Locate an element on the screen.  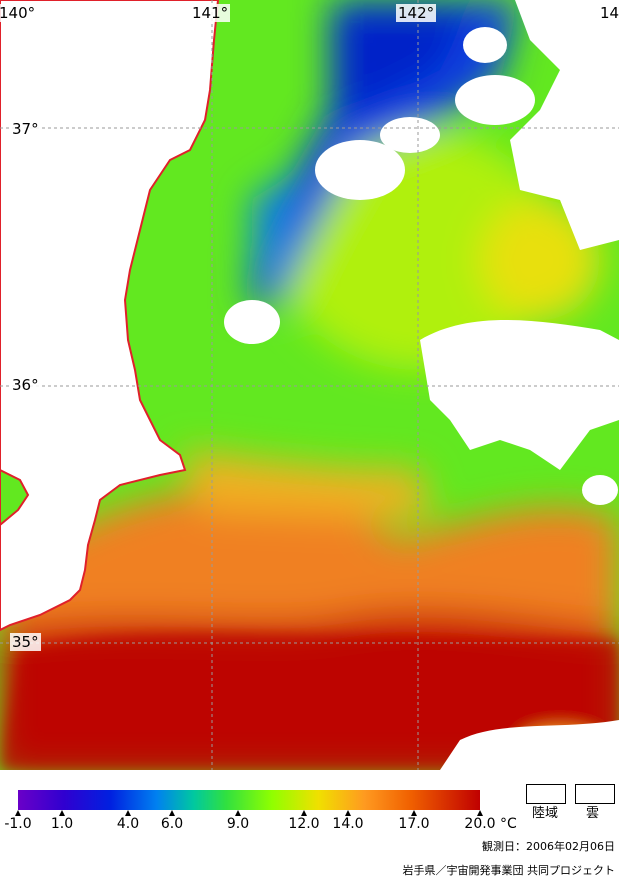
temperature-colorbar is located at coordinates (249, 800).